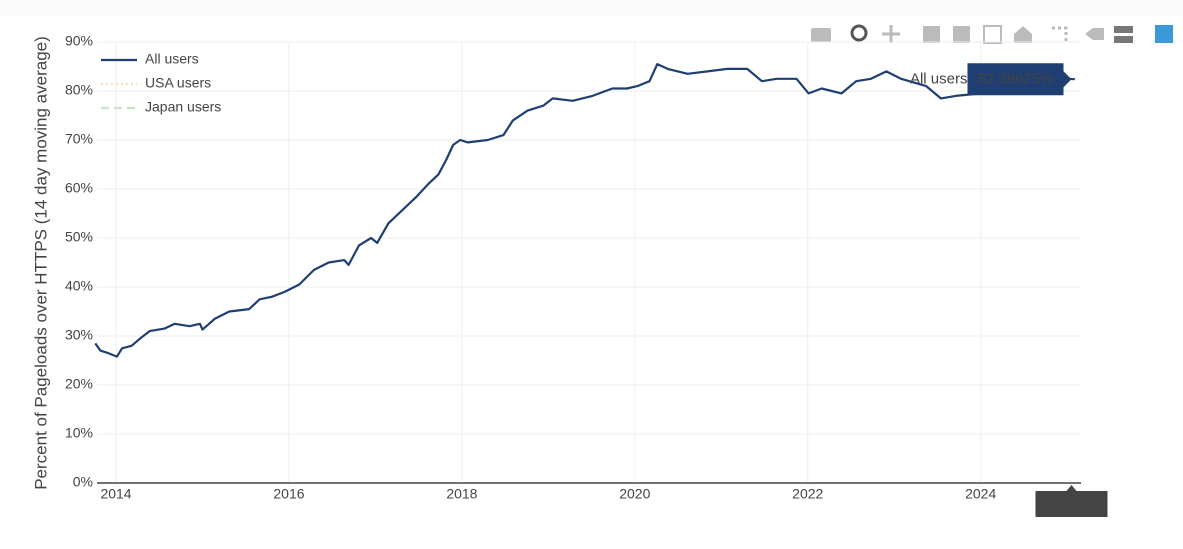 The width and height of the screenshot is (1183, 549). What do you see at coordinates (461, 494) in the screenshot?
I see `x-tick-label: 2018` at bounding box center [461, 494].